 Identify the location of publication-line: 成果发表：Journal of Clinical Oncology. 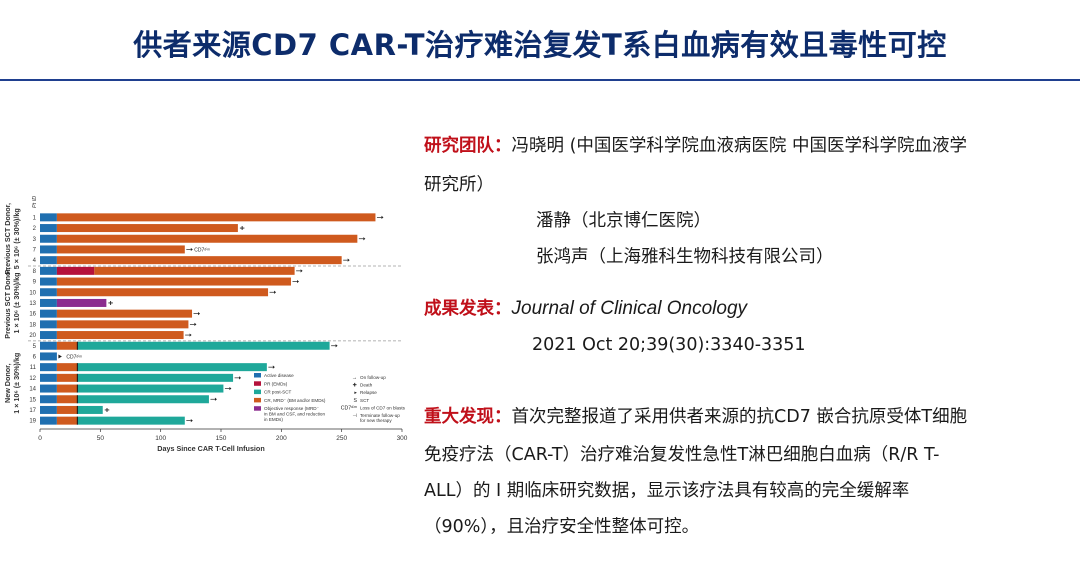
(585, 309).